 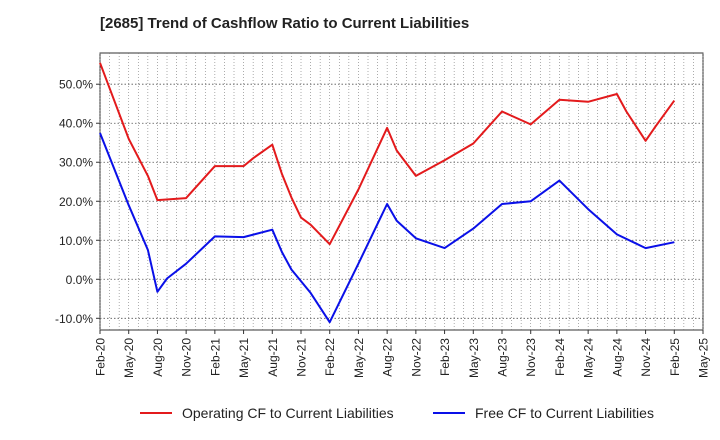 I want to click on x-tick-label: May-22, so click(x=359, y=358).